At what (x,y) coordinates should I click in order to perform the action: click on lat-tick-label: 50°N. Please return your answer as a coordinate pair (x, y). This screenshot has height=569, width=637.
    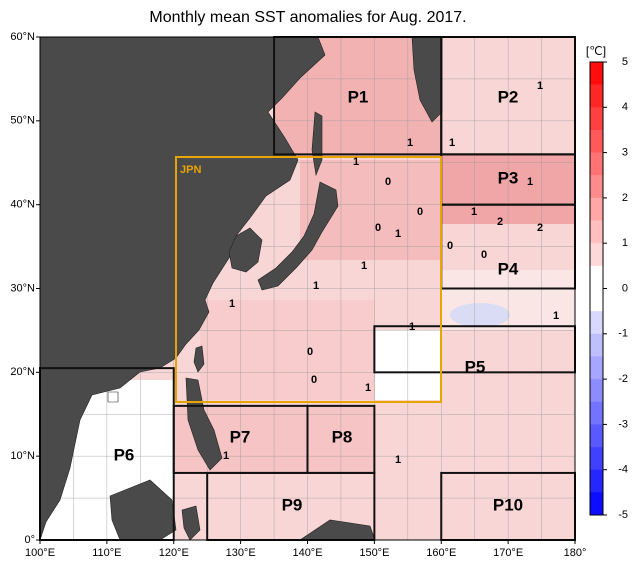
    Looking at the image, I should click on (22, 121).